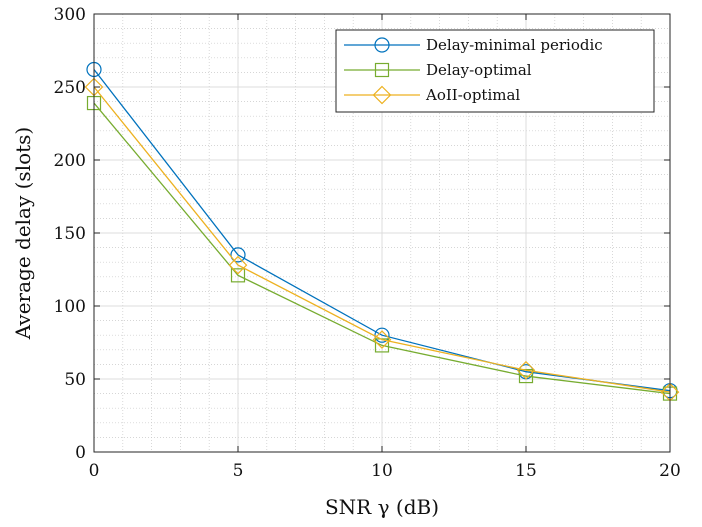 The image size is (702, 527). I want to click on y-tick-label: 150, so click(70, 234).